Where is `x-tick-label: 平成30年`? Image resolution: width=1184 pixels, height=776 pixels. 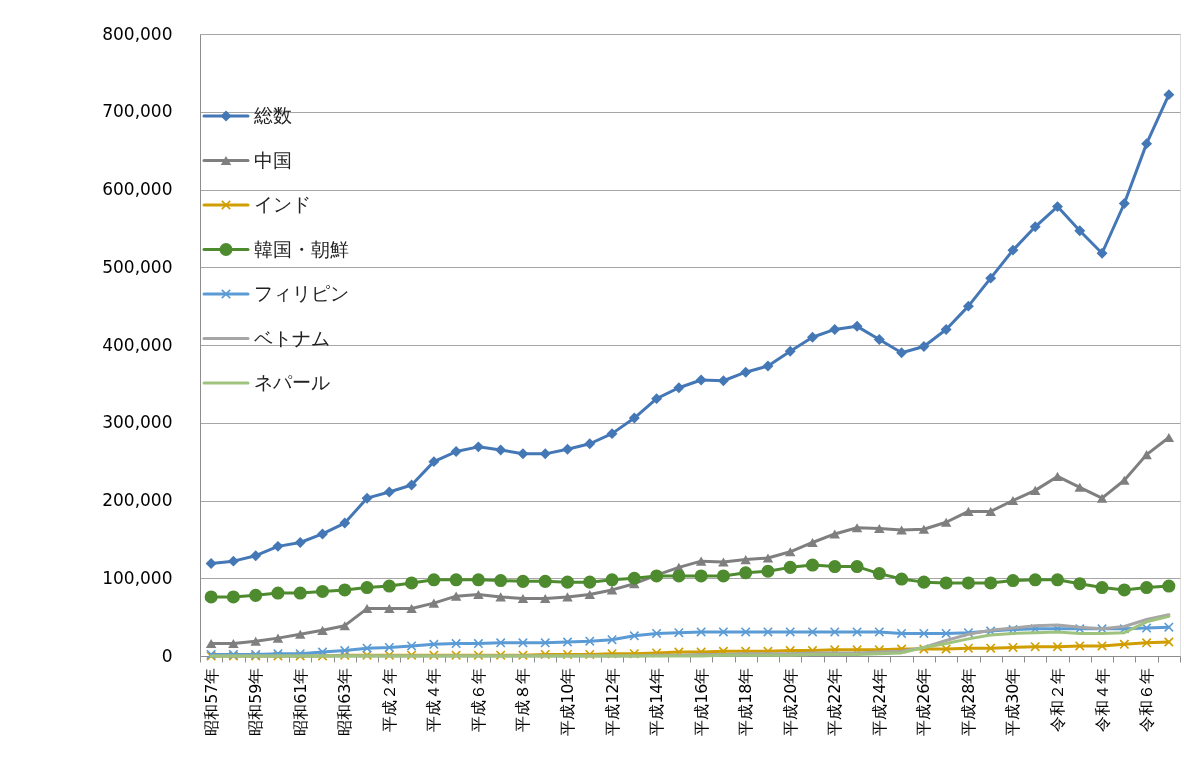 x-tick-label: 平成30年 is located at coordinates (1013, 701).